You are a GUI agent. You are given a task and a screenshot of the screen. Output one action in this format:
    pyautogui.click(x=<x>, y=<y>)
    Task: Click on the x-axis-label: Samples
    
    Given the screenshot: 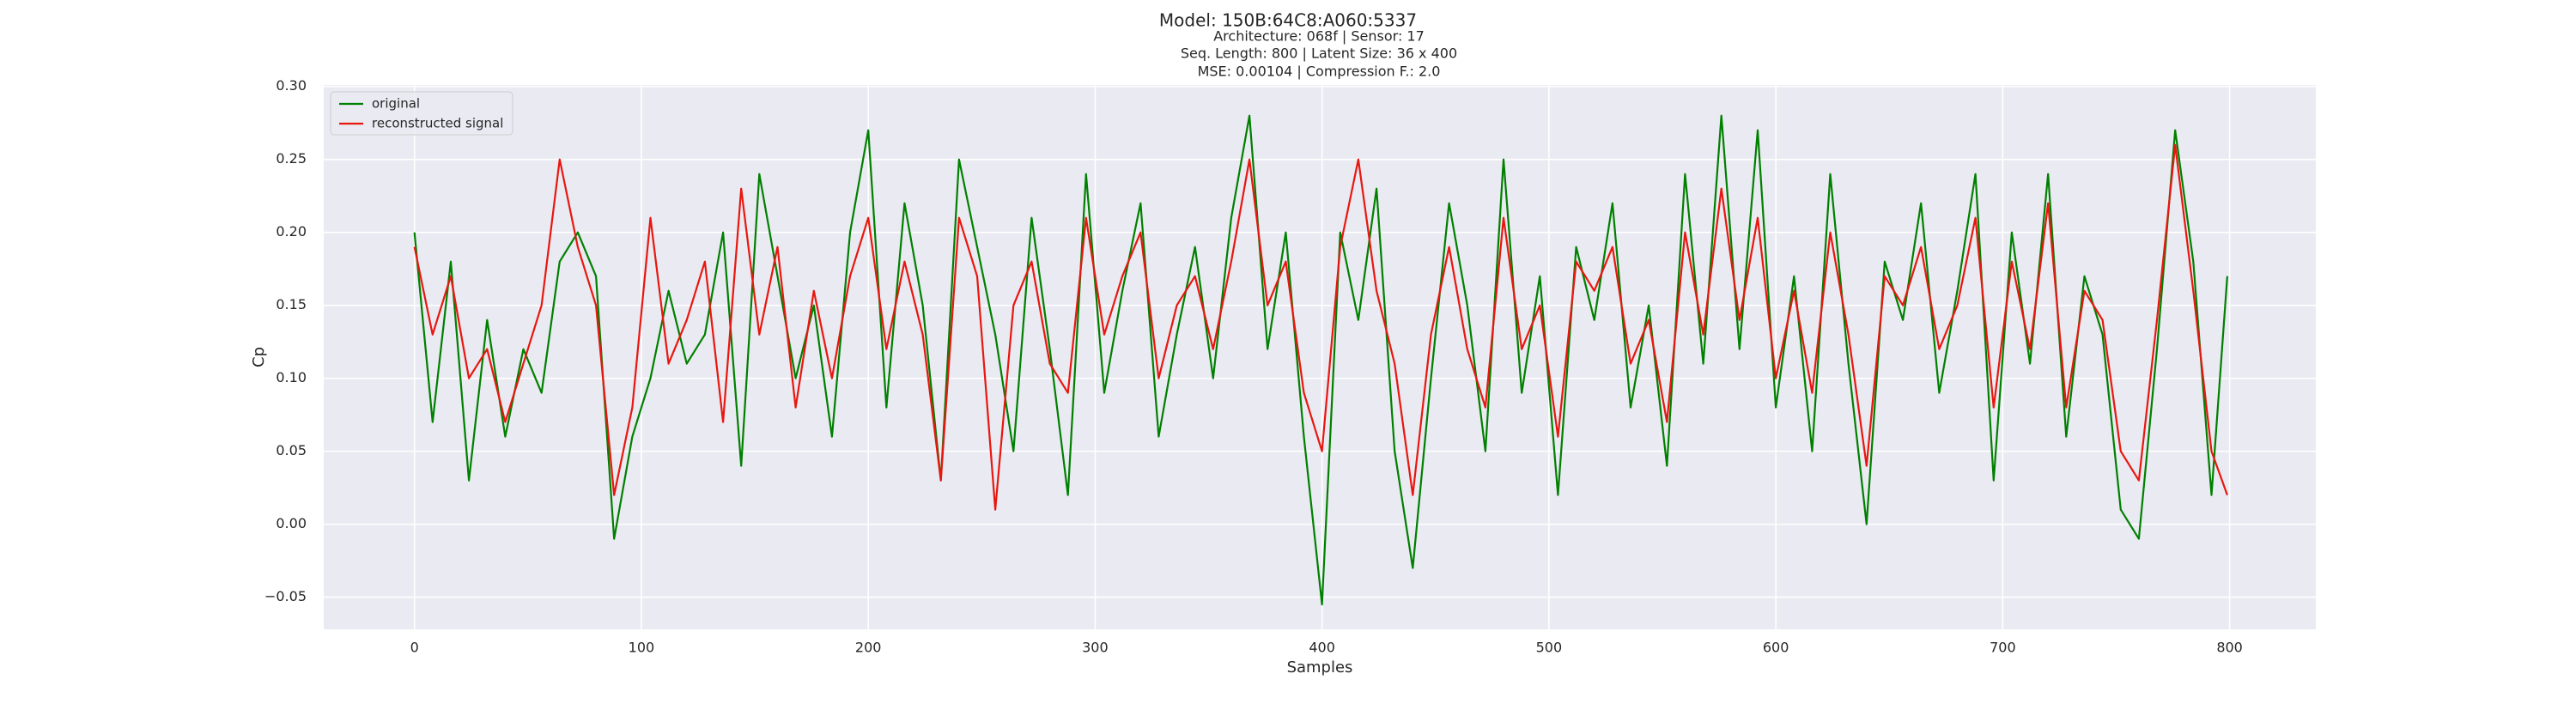 What is the action you would take?
    pyautogui.click(x=1320, y=667)
    